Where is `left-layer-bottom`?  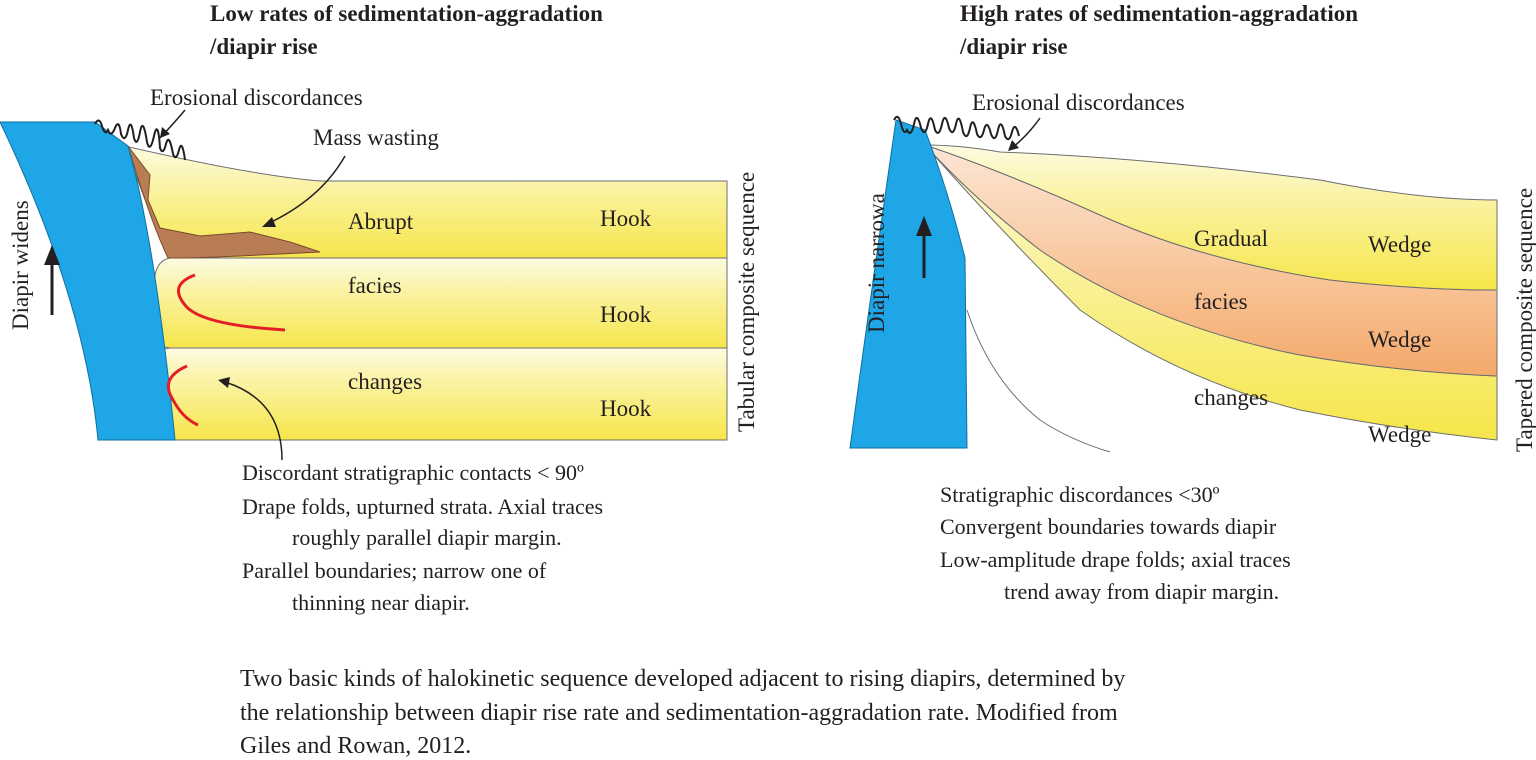 left-layer-bottom is located at coordinates (438, 394).